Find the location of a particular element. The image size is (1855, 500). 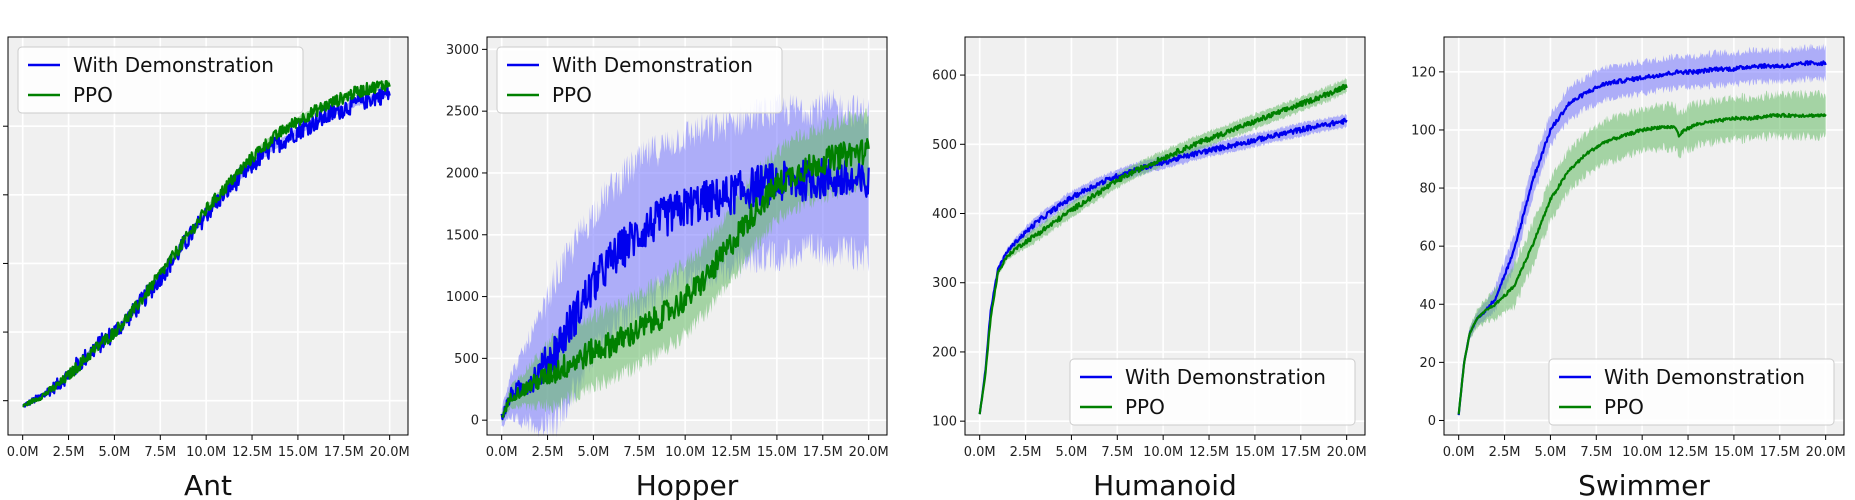

y-tick-label: 3000 is located at coordinates (462, 50).